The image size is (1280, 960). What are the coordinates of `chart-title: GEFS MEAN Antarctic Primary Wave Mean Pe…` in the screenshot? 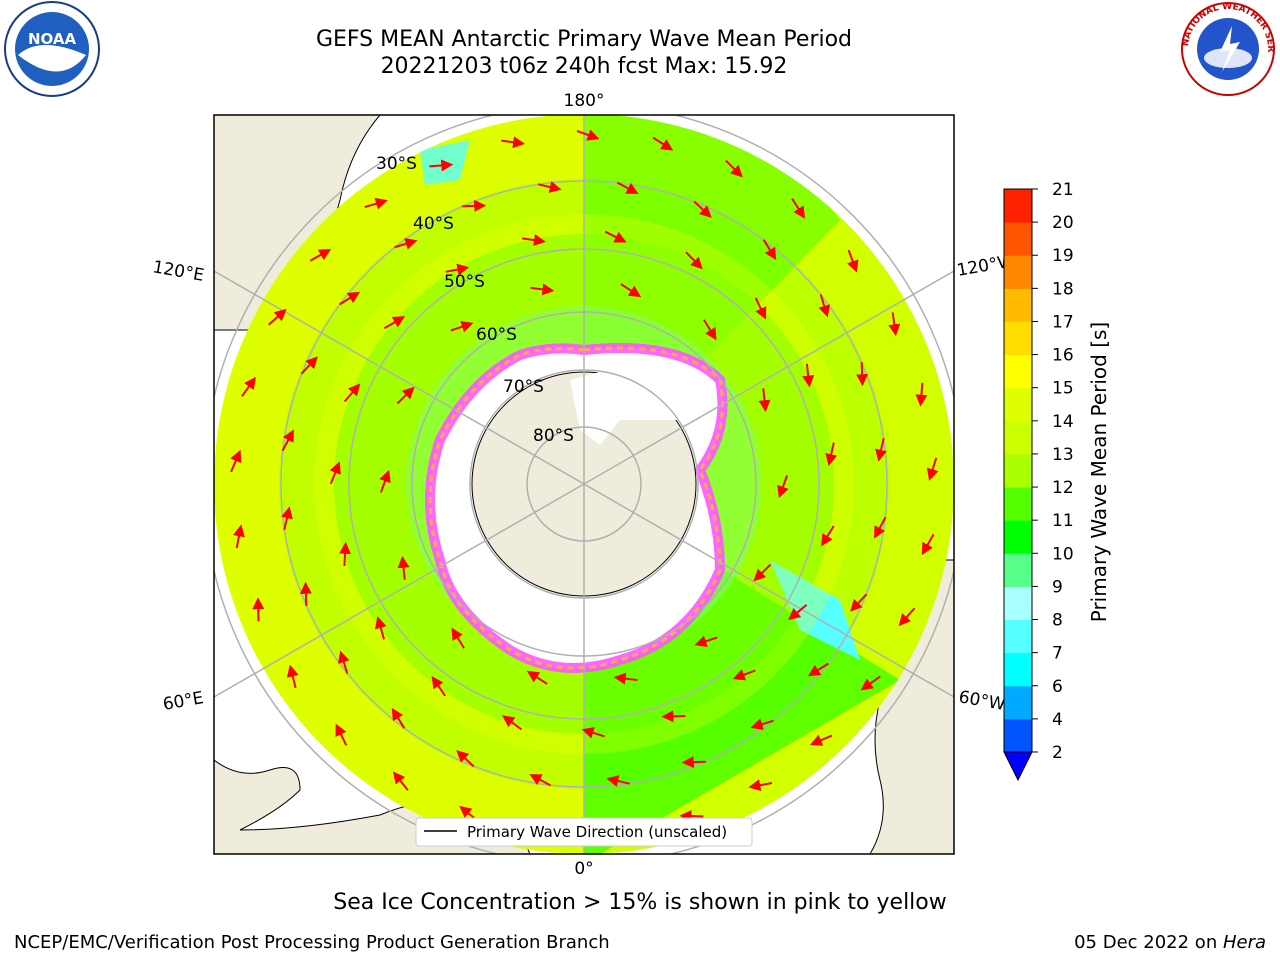 It's located at (584, 39).